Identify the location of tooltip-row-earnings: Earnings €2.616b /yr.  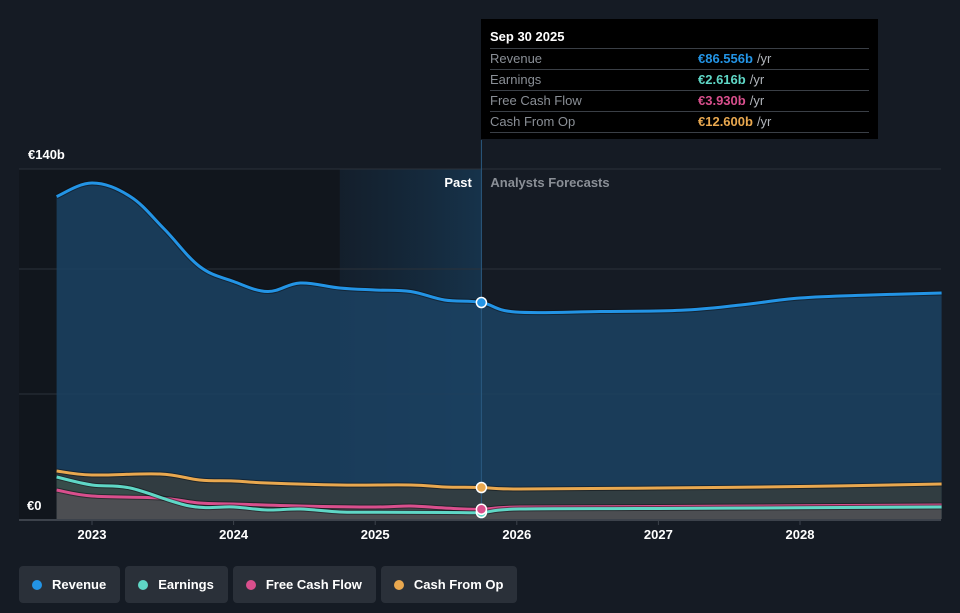
(679, 79).